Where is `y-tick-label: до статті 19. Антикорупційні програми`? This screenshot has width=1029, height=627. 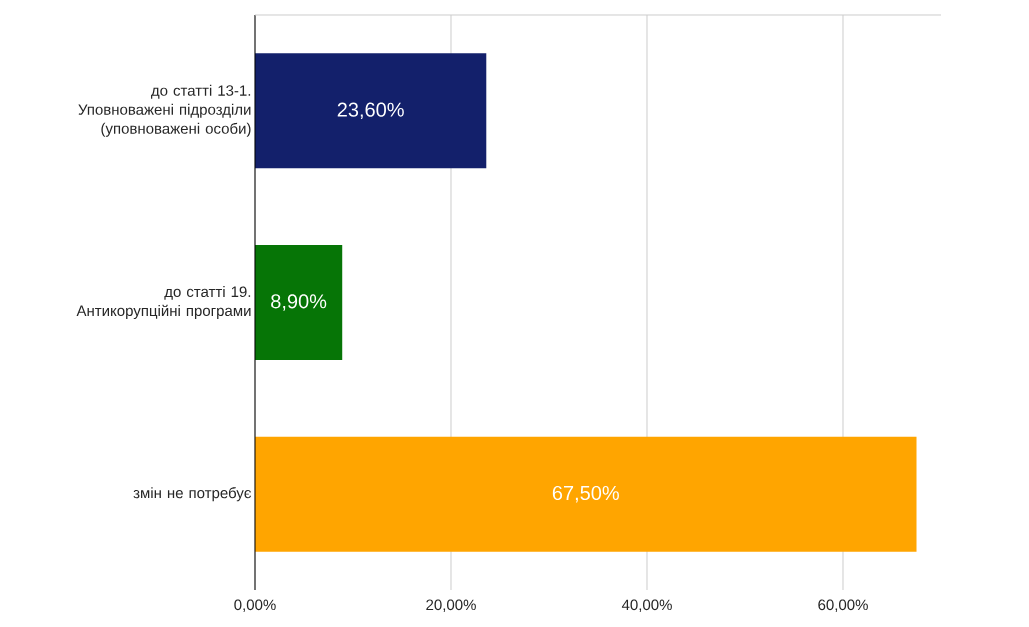
y-tick-label: до статті 19. Антикорупційні програми is located at coordinates (163, 302).